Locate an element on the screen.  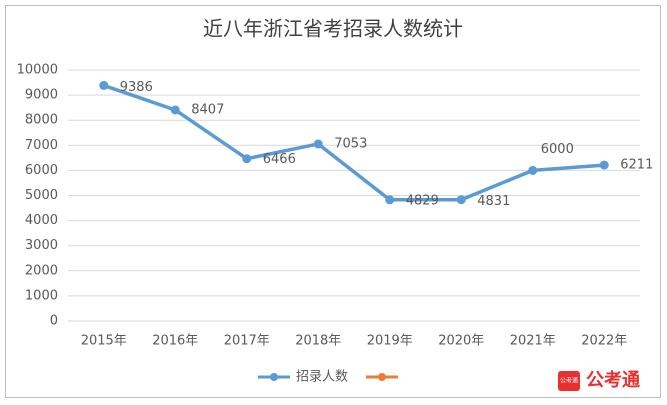
data-label: 6466 is located at coordinates (279, 159).